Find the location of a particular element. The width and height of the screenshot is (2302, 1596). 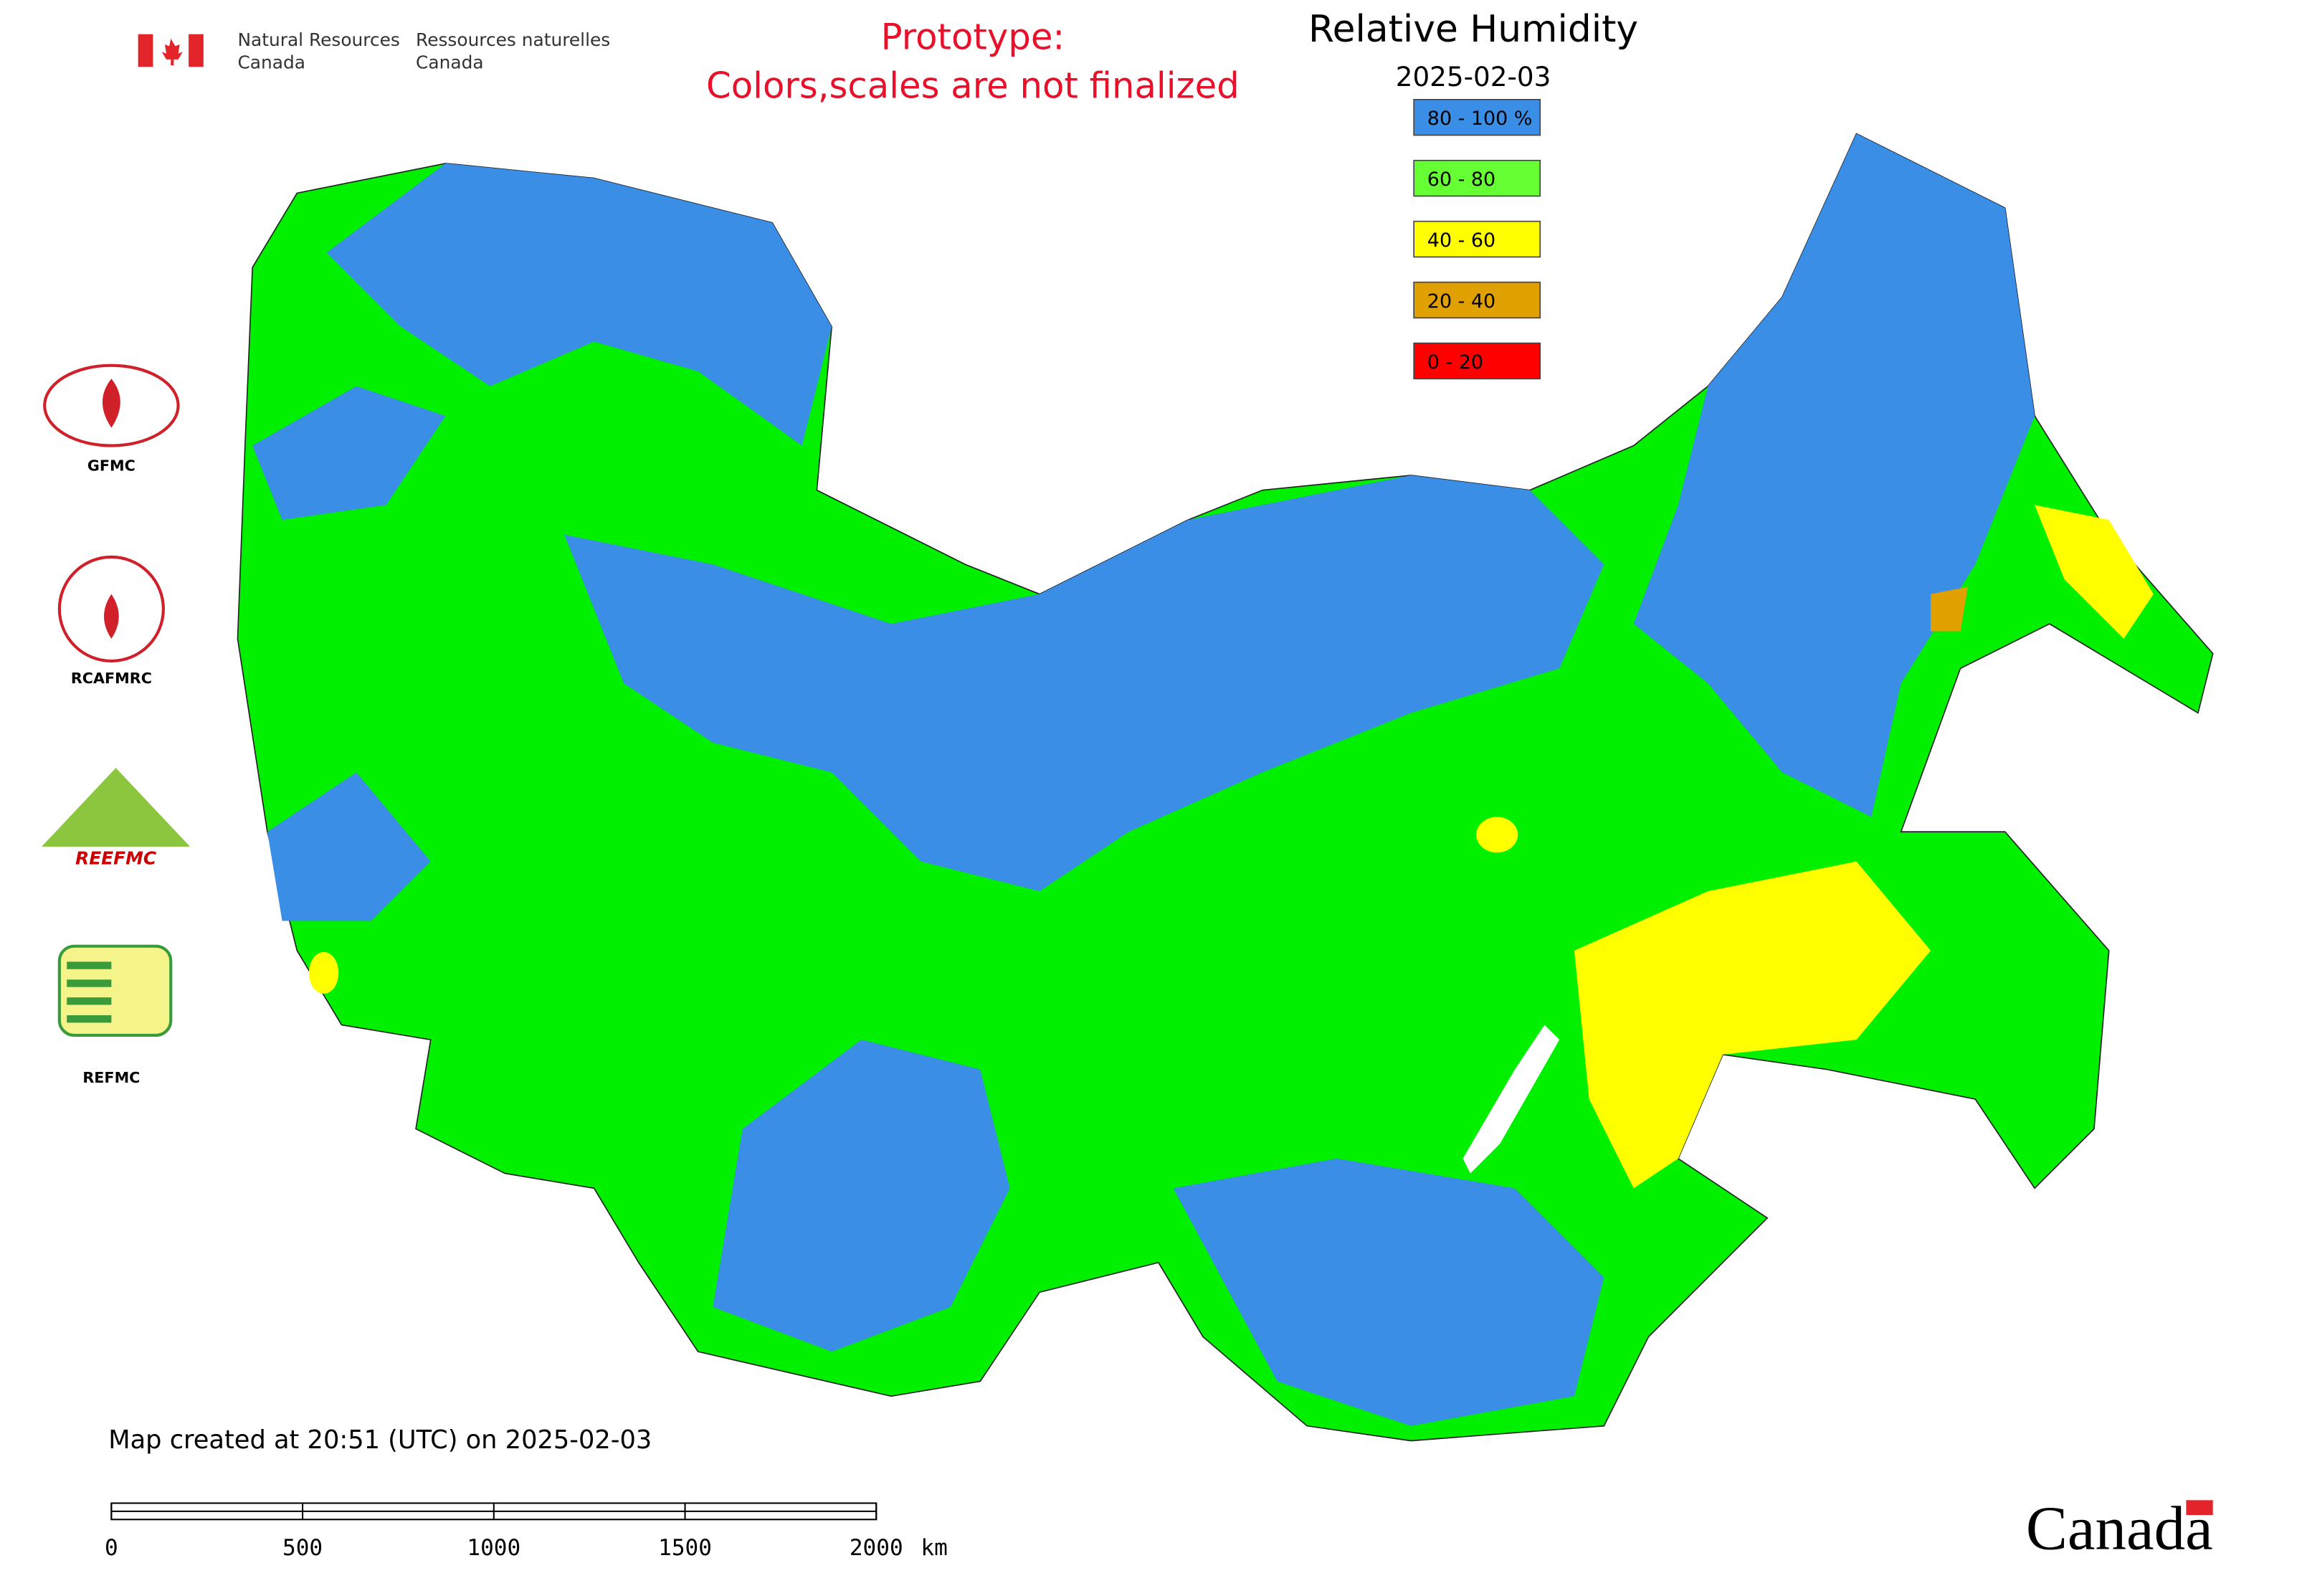

legend-label: 20 - 40 is located at coordinates (1461, 301).